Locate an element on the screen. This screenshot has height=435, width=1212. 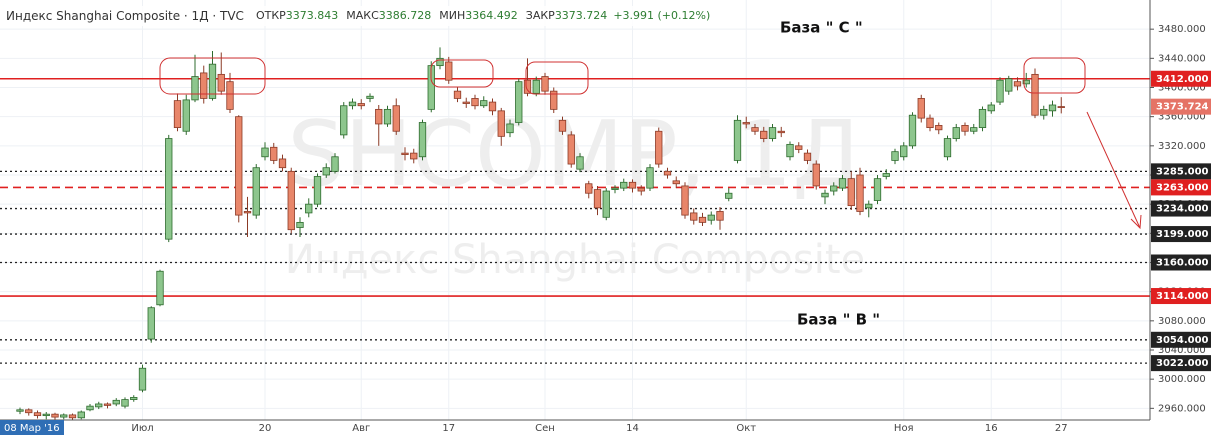
ohlc-value: 3364.492 is located at coordinates (491, 15).